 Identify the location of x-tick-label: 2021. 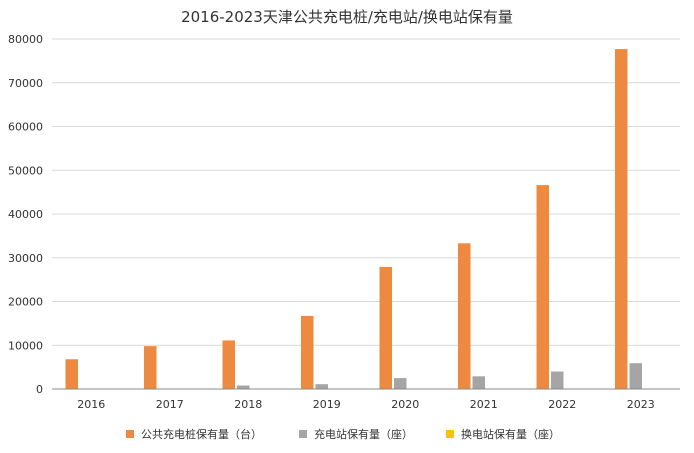
(484, 404).